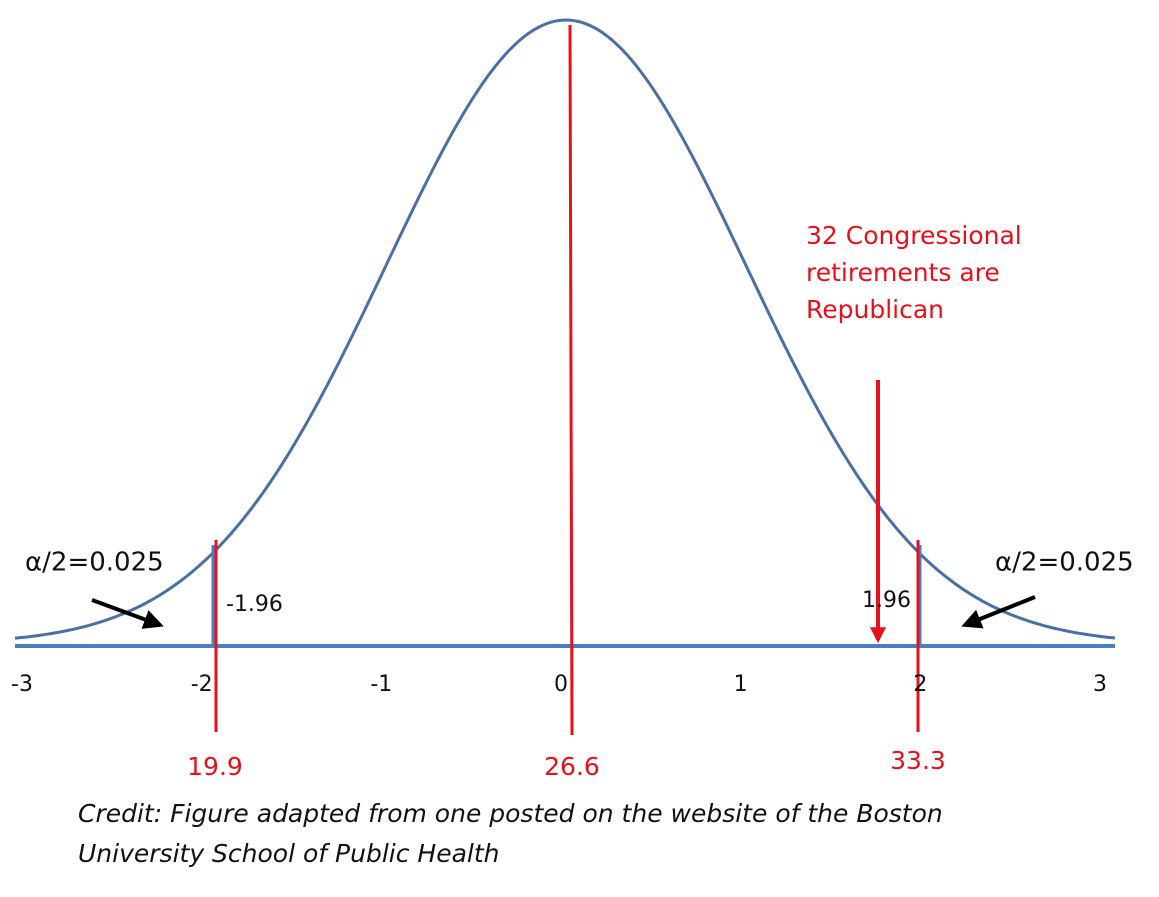  I want to click on critical-label-left: -1.96, so click(254, 604).